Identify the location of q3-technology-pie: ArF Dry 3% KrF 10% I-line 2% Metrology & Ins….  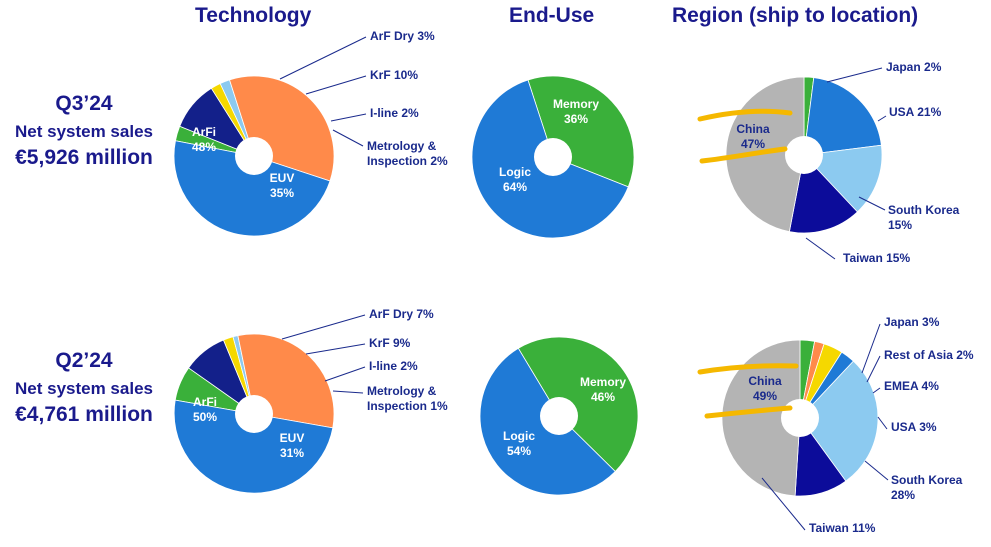
(310, 133).